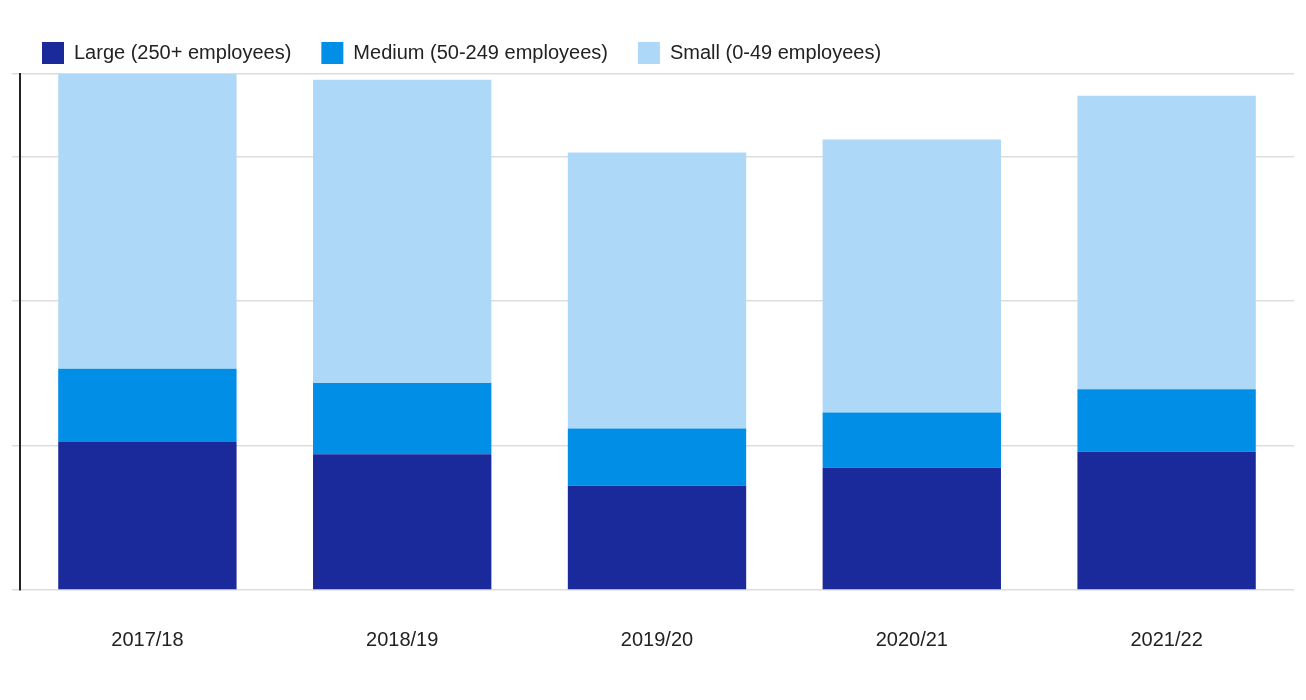 The height and width of the screenshot is (700, 1306). What do you see at coordinates (402, 638) in the screenshot?
I see `x-tick-label: 2018/19` at bounding box center [402, 638].